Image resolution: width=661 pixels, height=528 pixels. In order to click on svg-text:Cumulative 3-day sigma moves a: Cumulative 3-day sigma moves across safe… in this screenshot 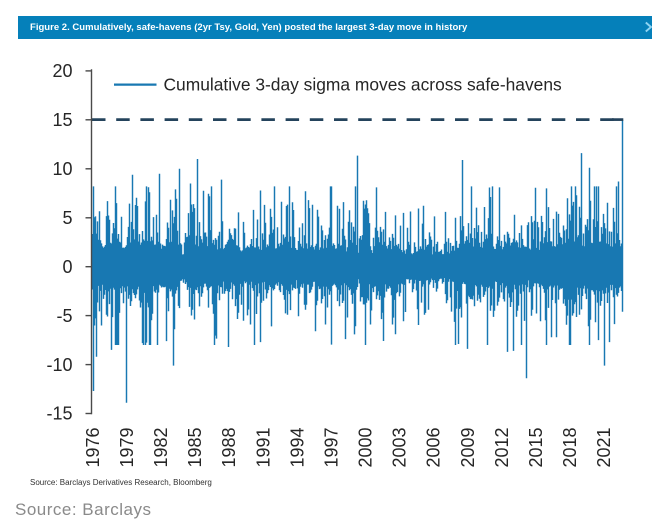, I will do `click(363, 85)`.